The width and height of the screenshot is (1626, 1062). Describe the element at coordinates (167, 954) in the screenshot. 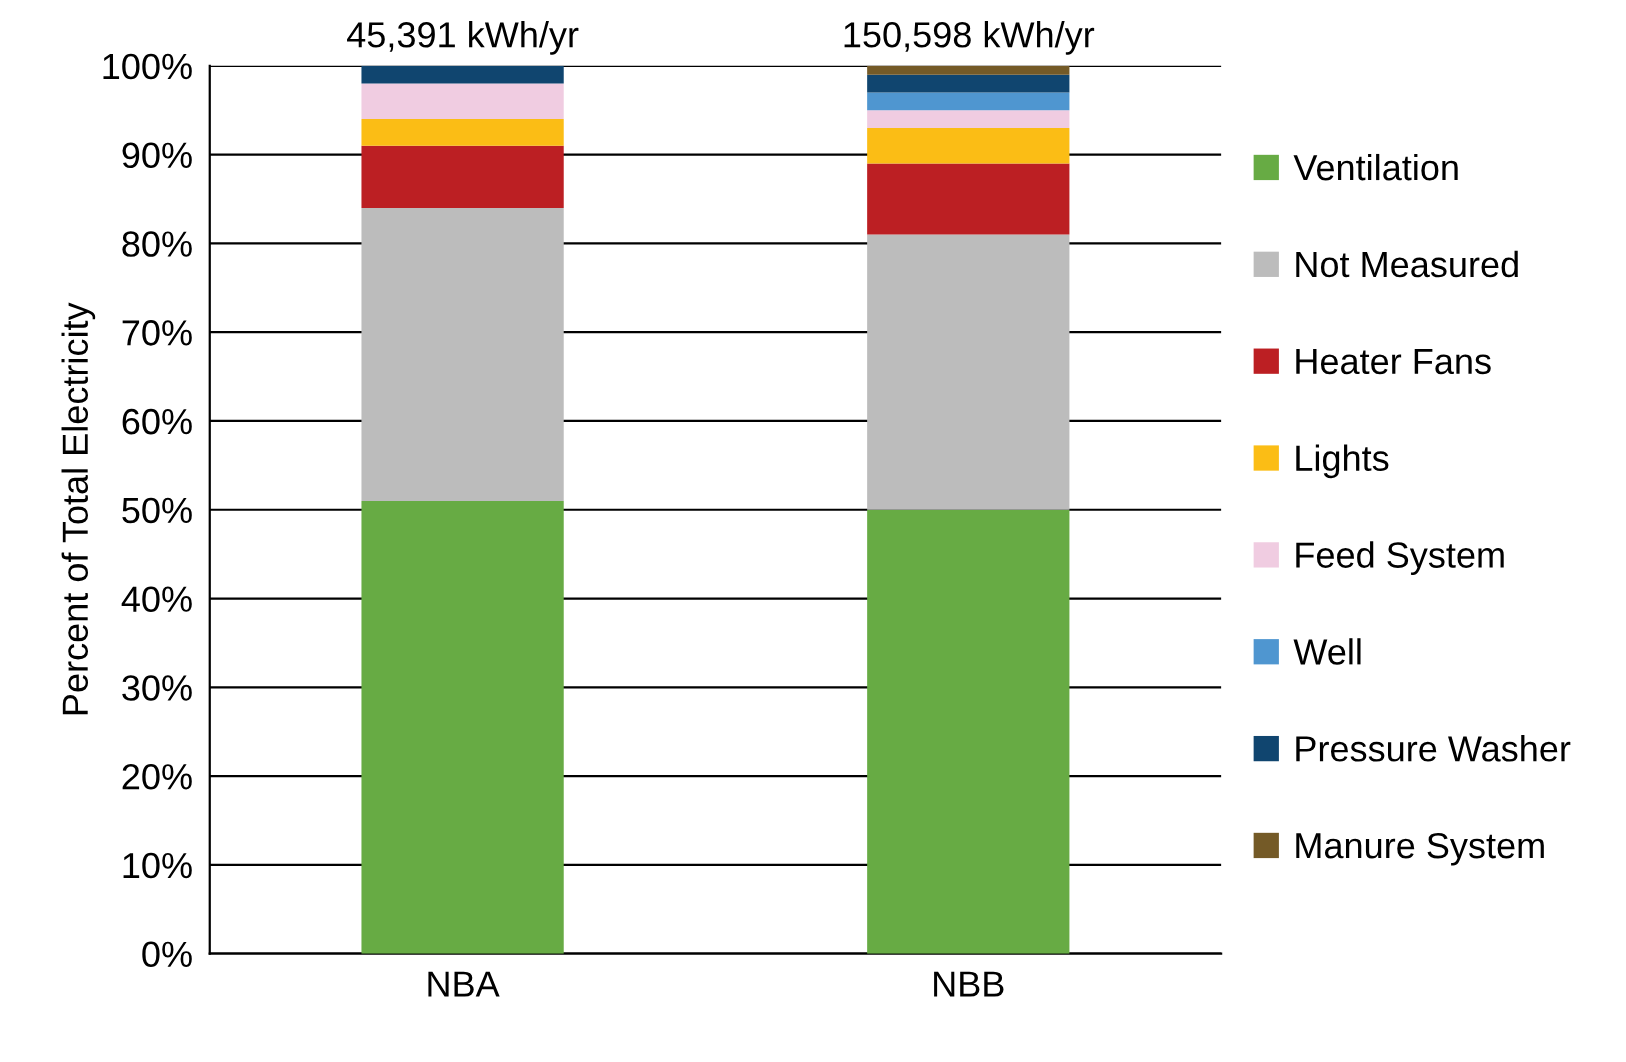

I see `y-tick-label: 0%` at that location.